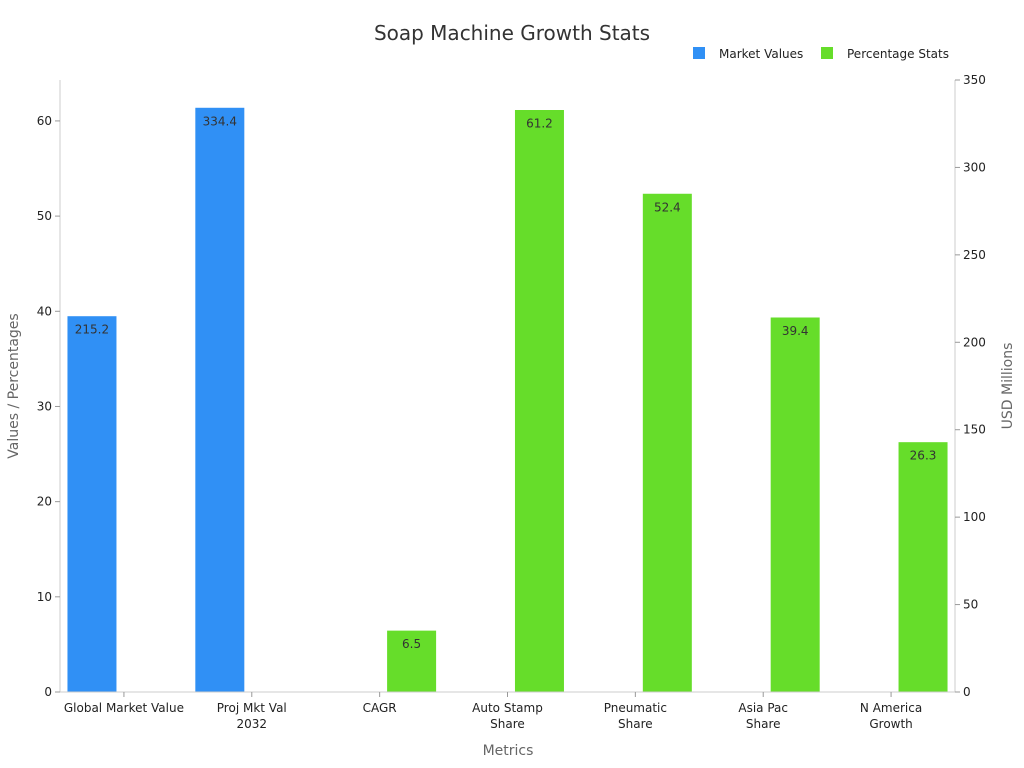 The image size is (1024, 768). I want to click on y-right-tick-label: 0, so click(967, 692).